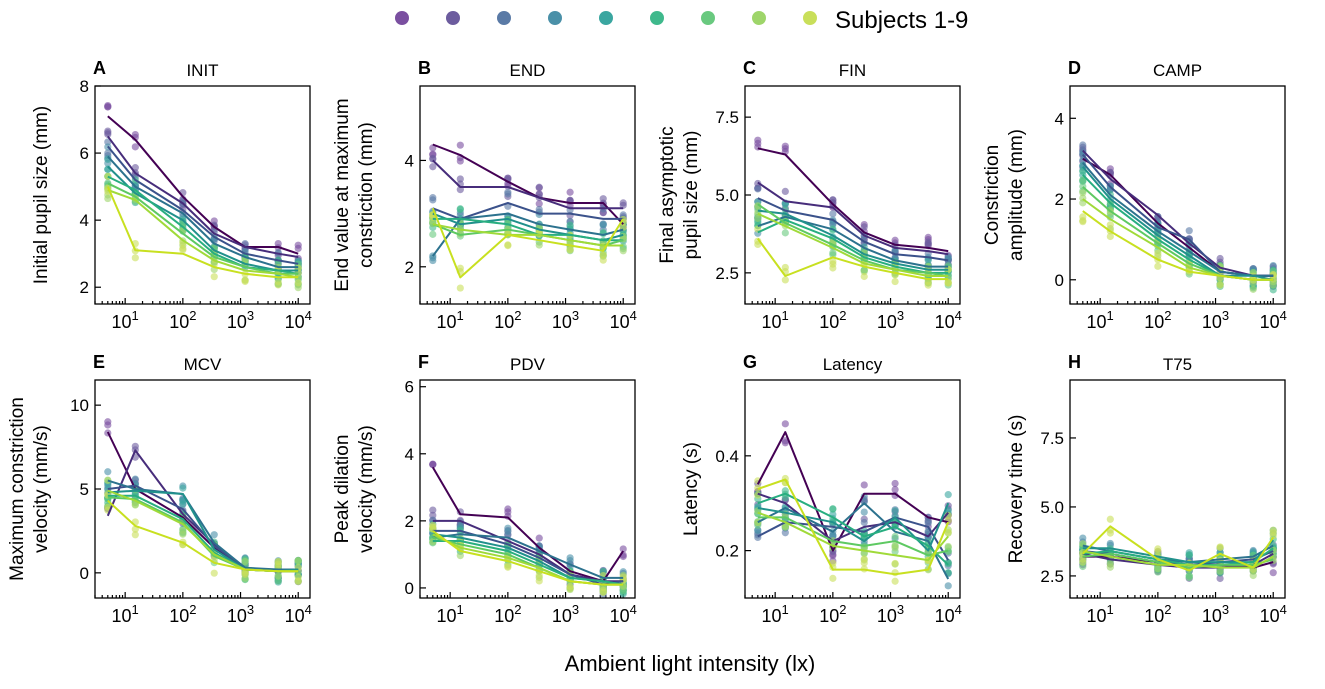  I want to click on panel-letter: F, so click(423, 362).